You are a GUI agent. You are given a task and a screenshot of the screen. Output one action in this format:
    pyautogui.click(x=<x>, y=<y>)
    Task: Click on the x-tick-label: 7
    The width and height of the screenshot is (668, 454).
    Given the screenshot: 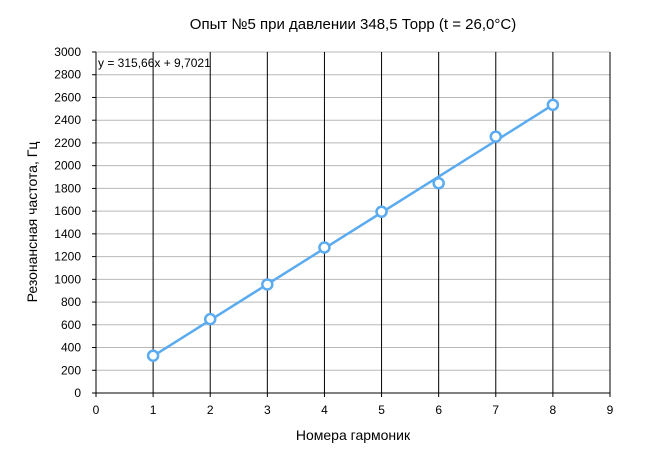 What is the action you would take?
    pyautogui.click(x=495, y=410)
    